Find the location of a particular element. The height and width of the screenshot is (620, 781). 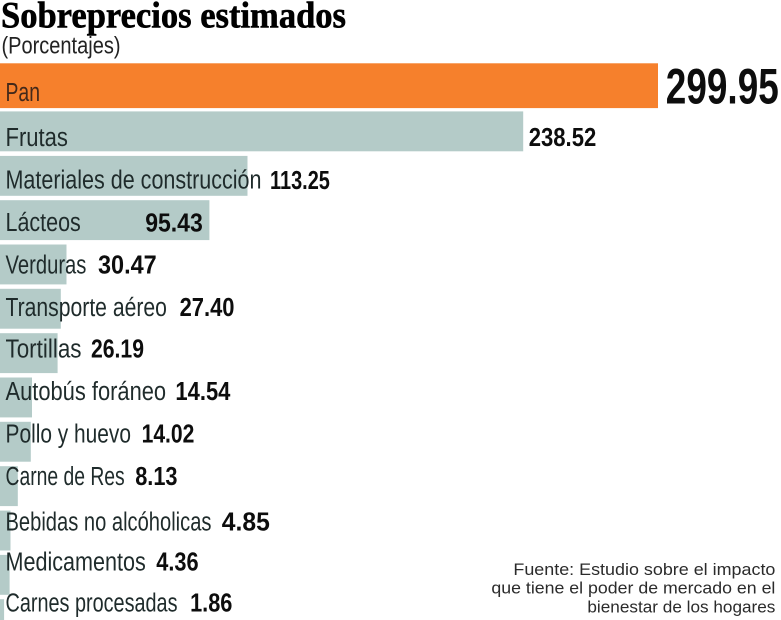

svg-text: Autobús foráneo is located at coordinates (86, 392).